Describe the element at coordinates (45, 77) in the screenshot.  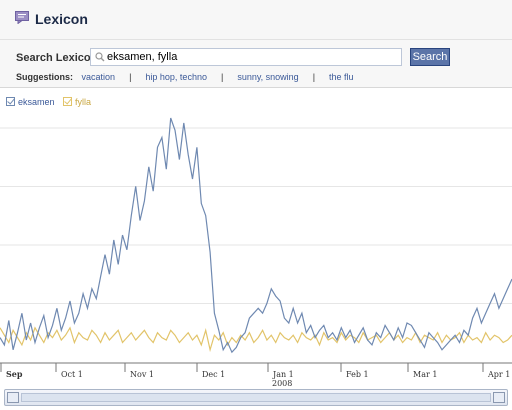
I see `suggestions-label: Suggestions:` at that location.